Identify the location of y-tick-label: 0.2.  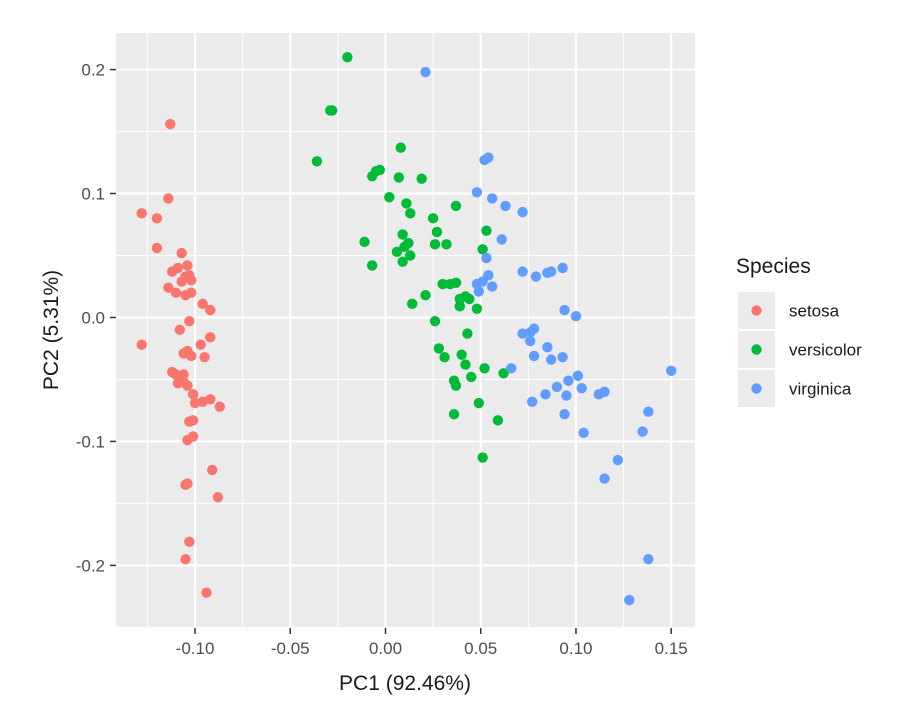
(93, 70).